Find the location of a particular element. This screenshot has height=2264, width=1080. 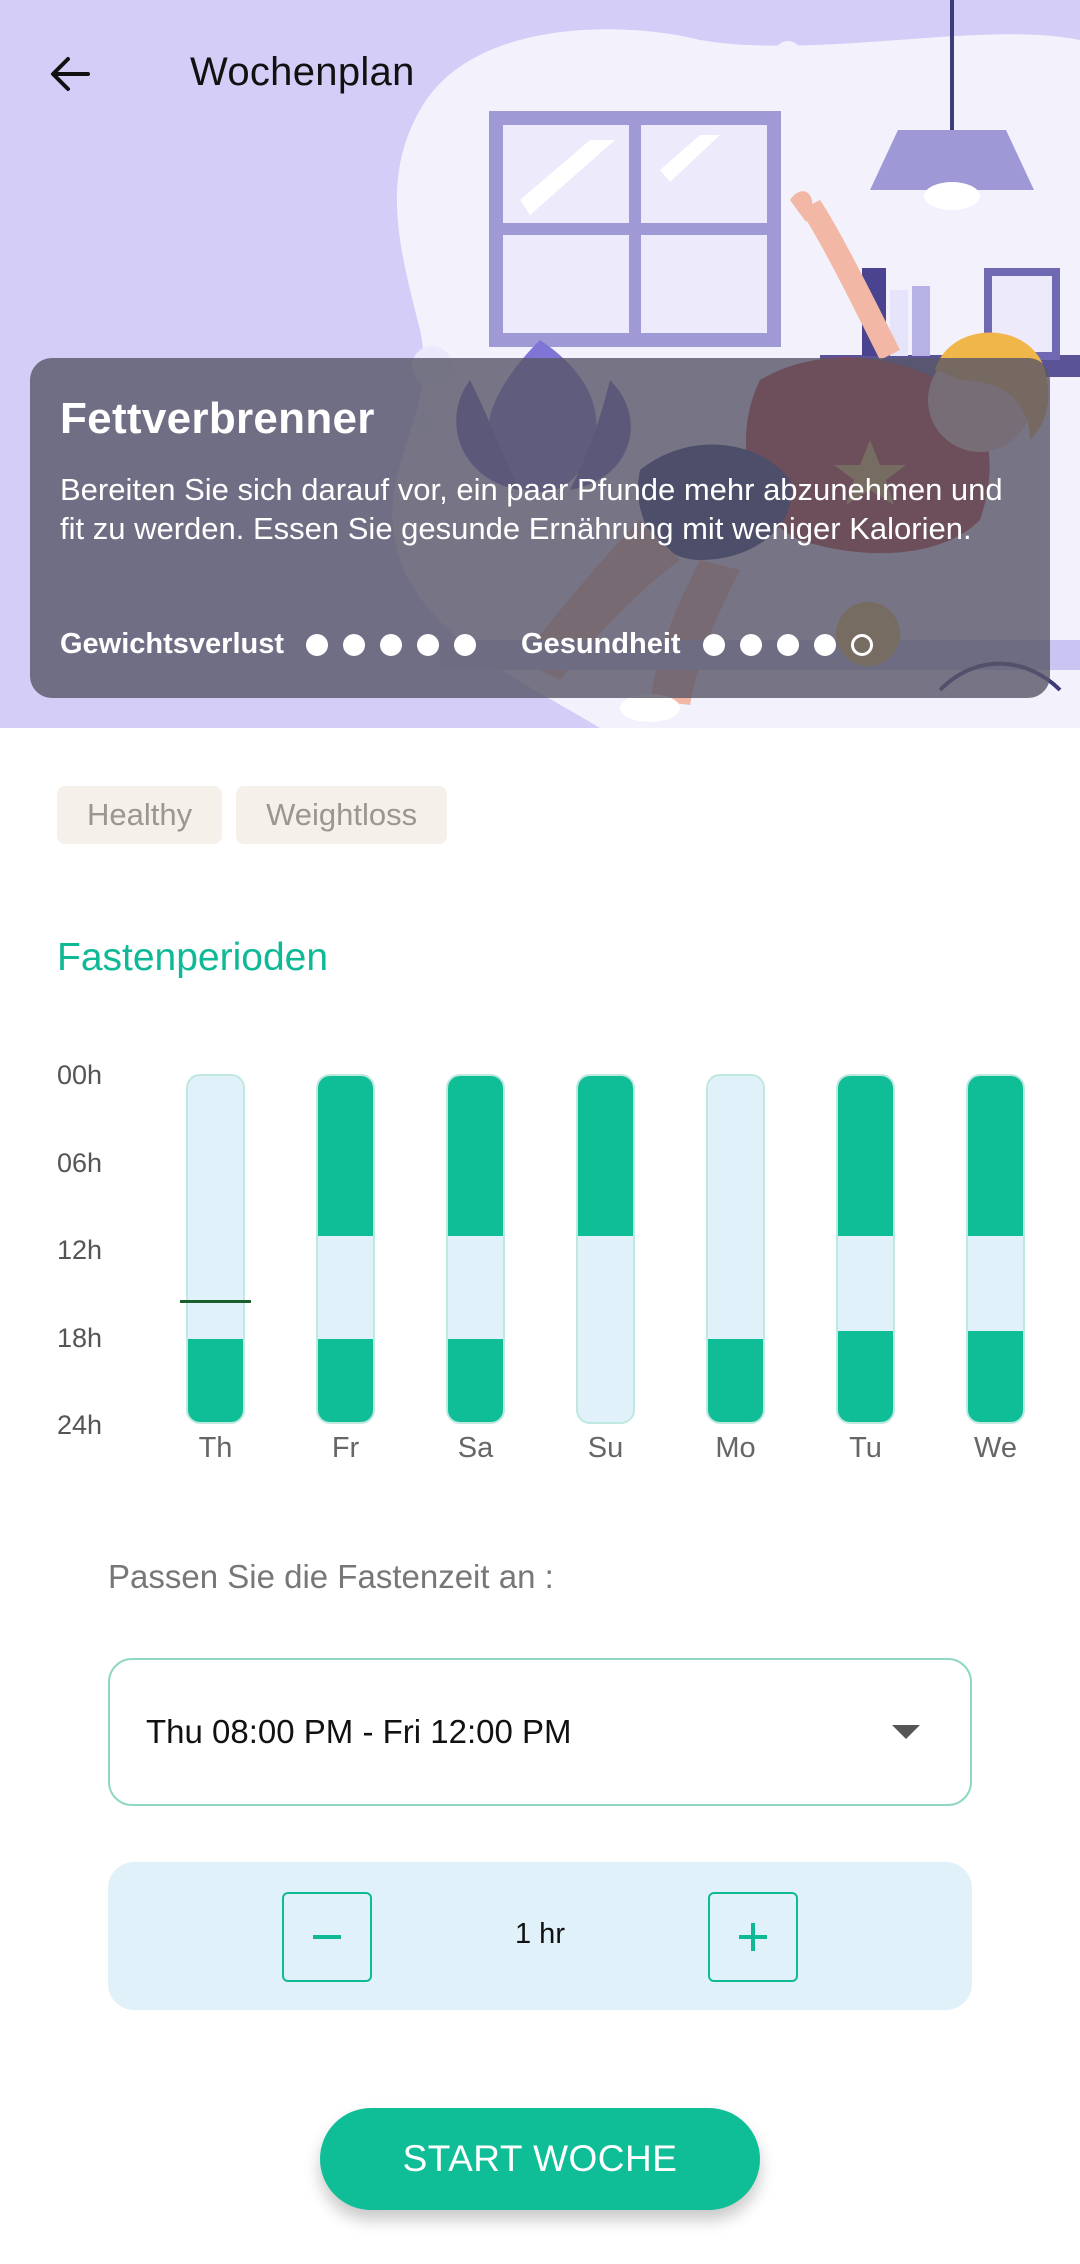

x-tick-label: Su is located at coordinates (605, 1448).